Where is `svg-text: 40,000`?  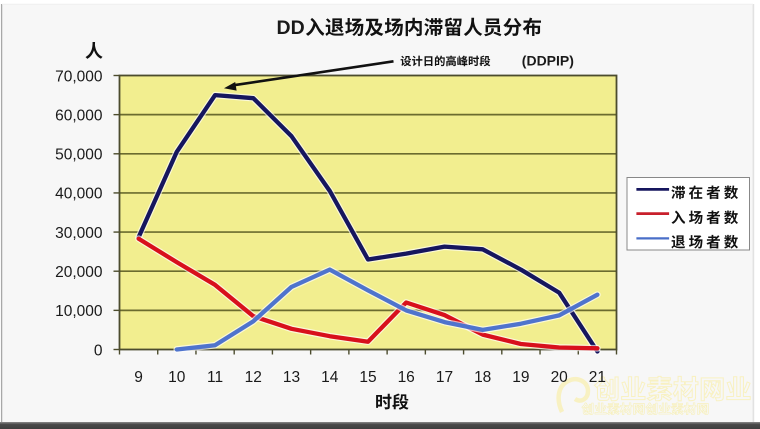 svg-text: 40,000 is located at coordinates (79, 194).